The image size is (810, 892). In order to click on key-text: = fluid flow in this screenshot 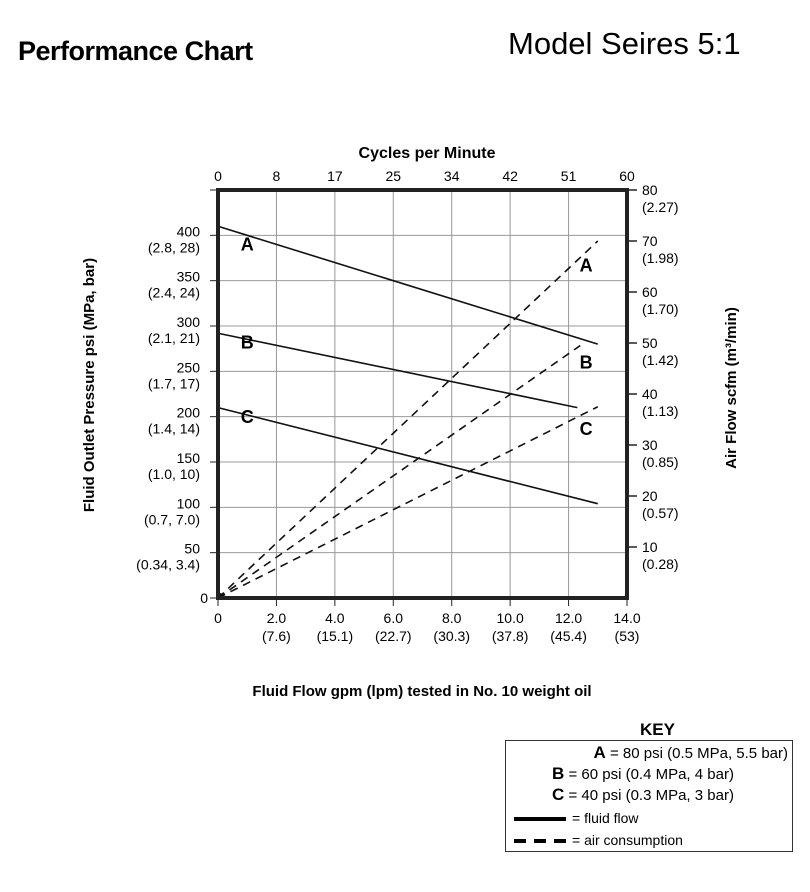, I will do `click(605, 818)`.